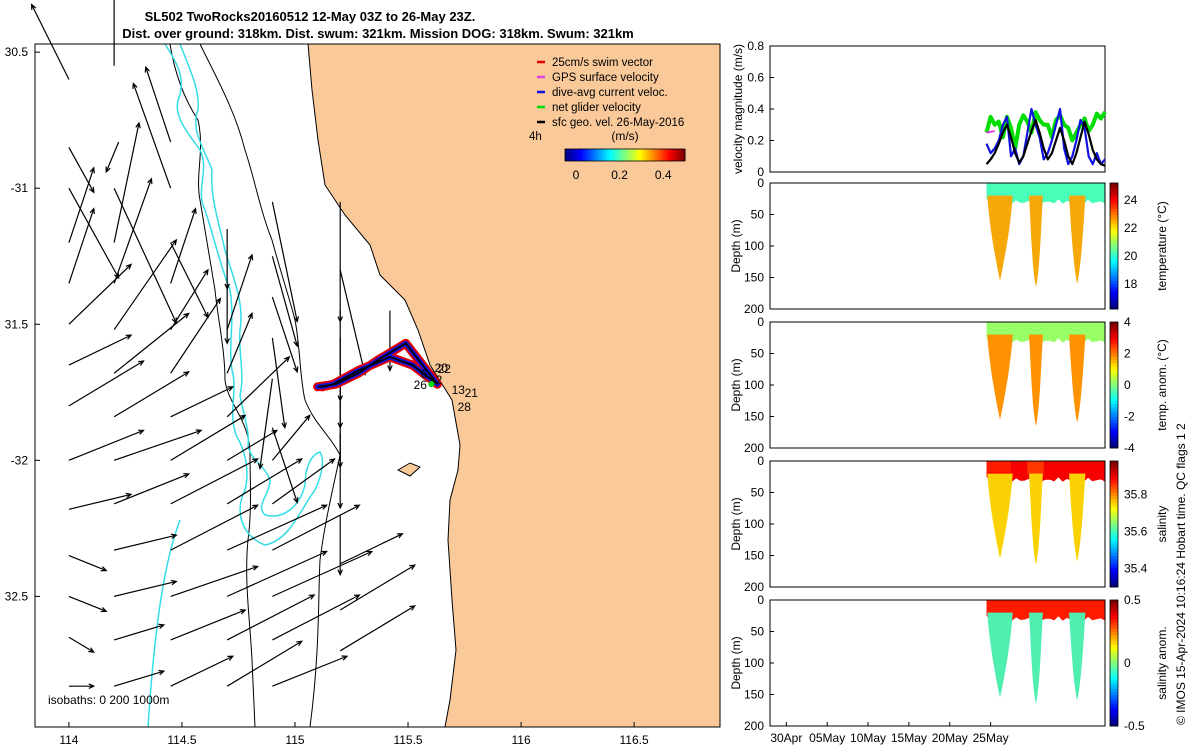 The width and height of the screenshot is (1200, 755). What do you see at coordinates (68, 740) in the screenshot?
I see `map-x-tick-label: 114` at bounding box center [68, 740].